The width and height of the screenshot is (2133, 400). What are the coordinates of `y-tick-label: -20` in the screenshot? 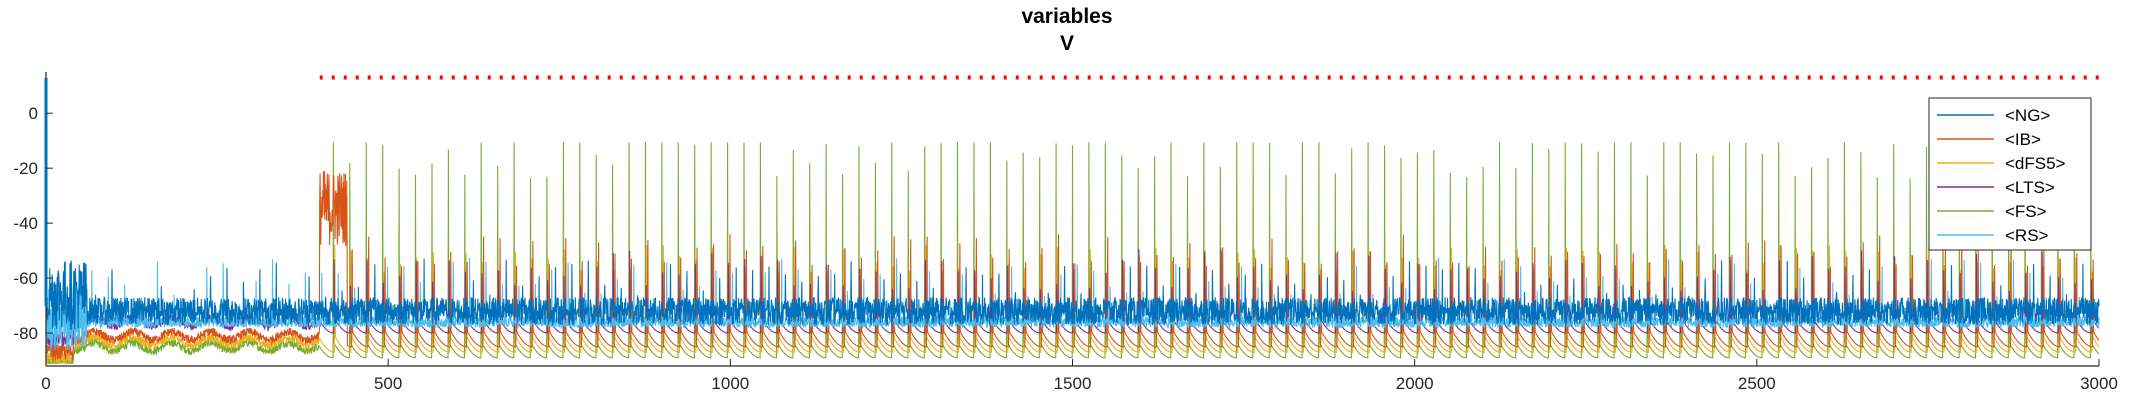 It's located at (25, 168).